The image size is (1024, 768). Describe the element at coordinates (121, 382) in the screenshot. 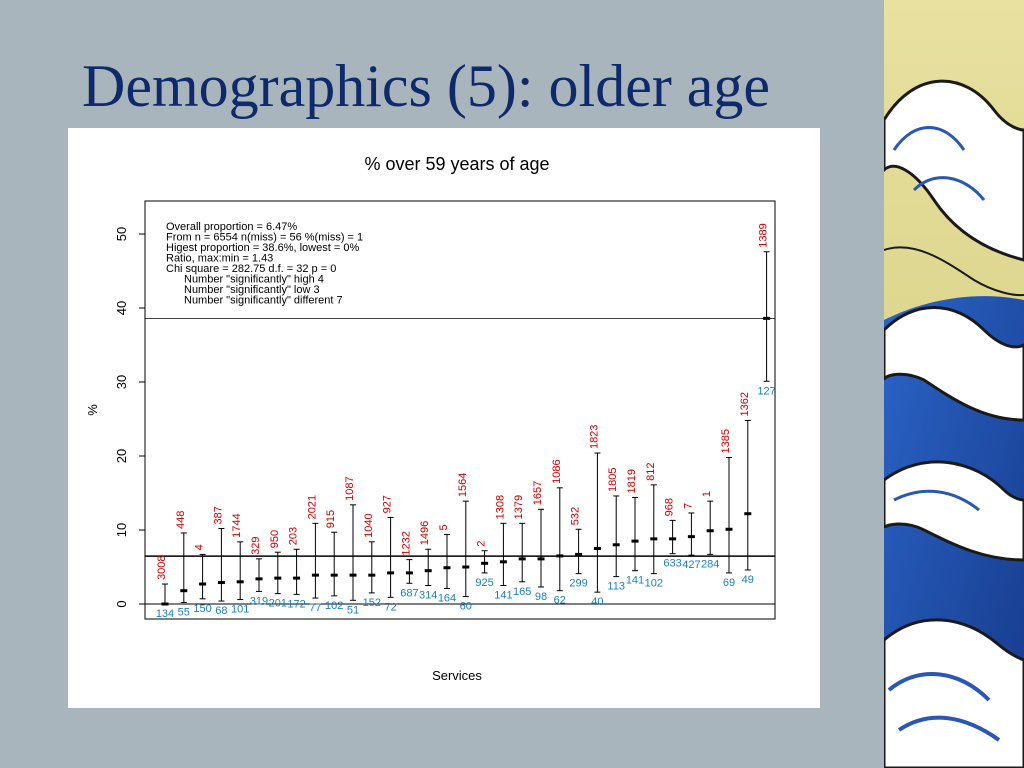

I see `y-tick-label: 30` at that location.